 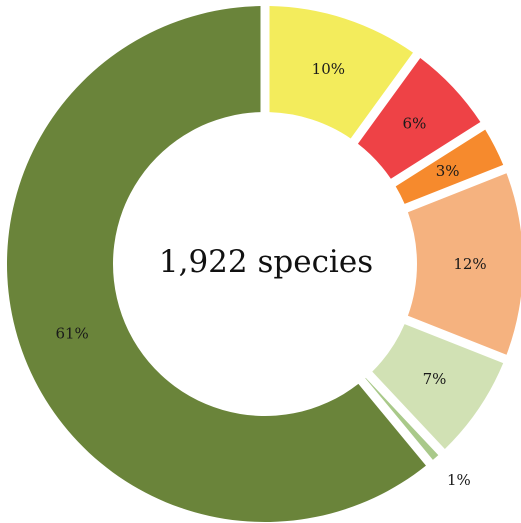 I want to click on donut-slice-6pct, so click(x=419, y=118).